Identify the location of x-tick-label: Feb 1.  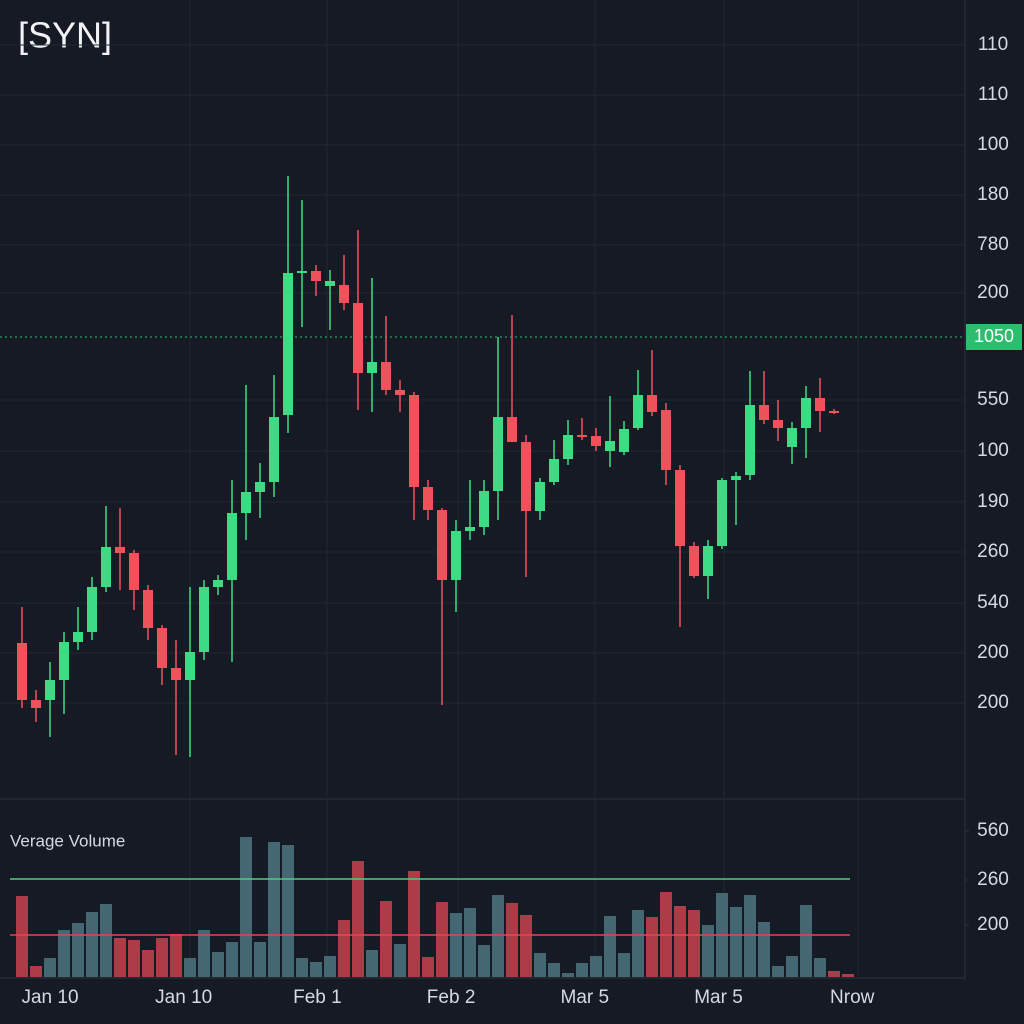
(317, 997).